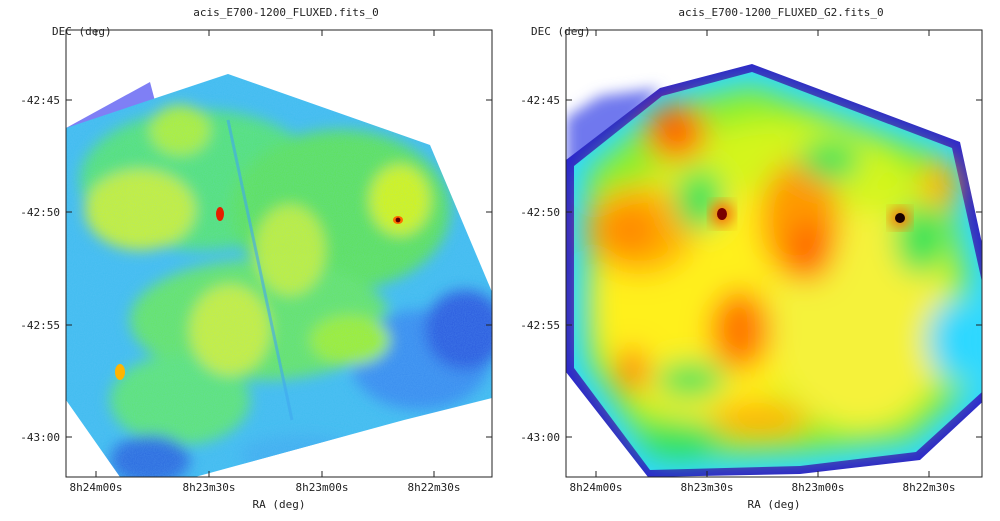  I want to click on y-axis-label-right: DEC (deg), so click(561, 31).